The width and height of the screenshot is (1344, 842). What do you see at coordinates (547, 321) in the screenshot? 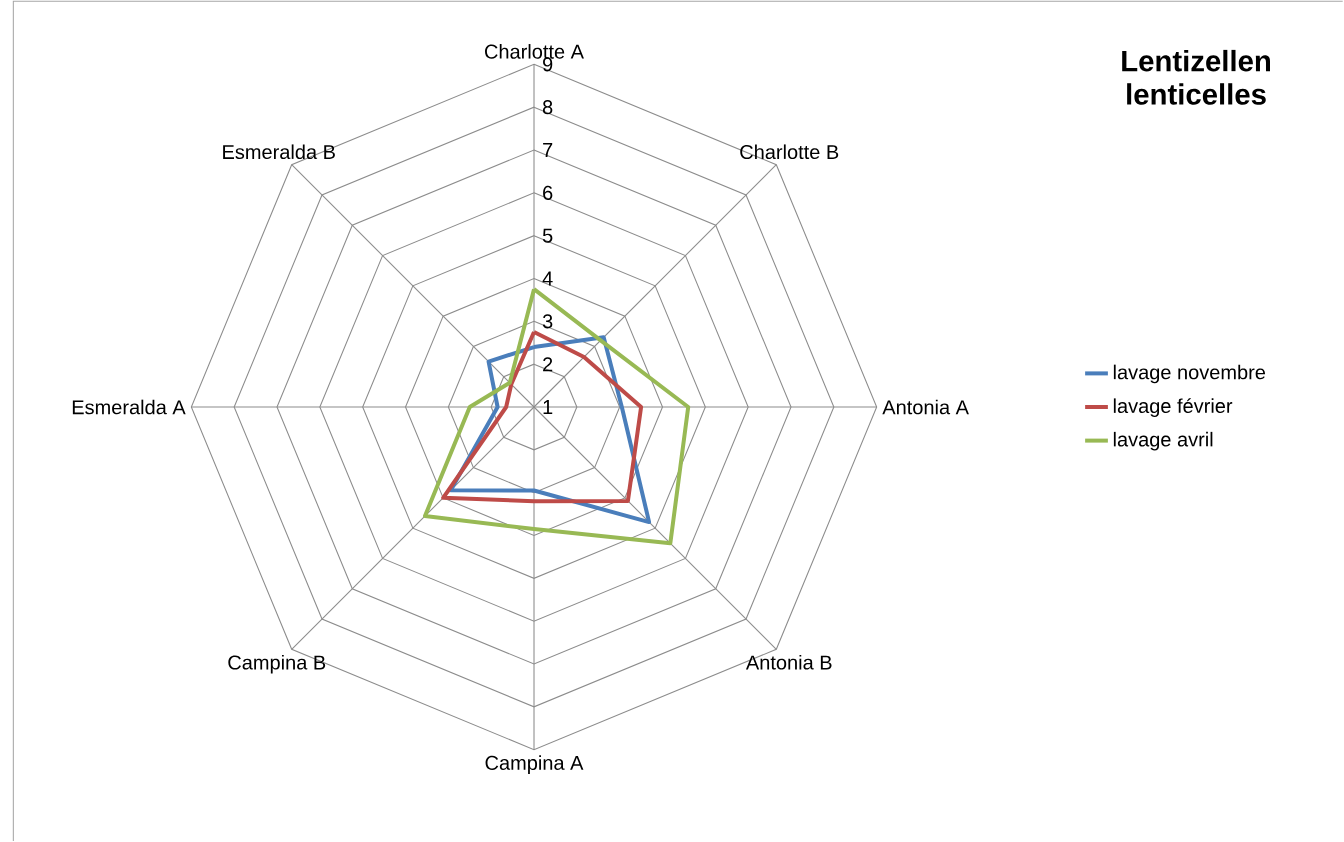
I see `y-tick-label: 3` at bounding box center [547, 321].